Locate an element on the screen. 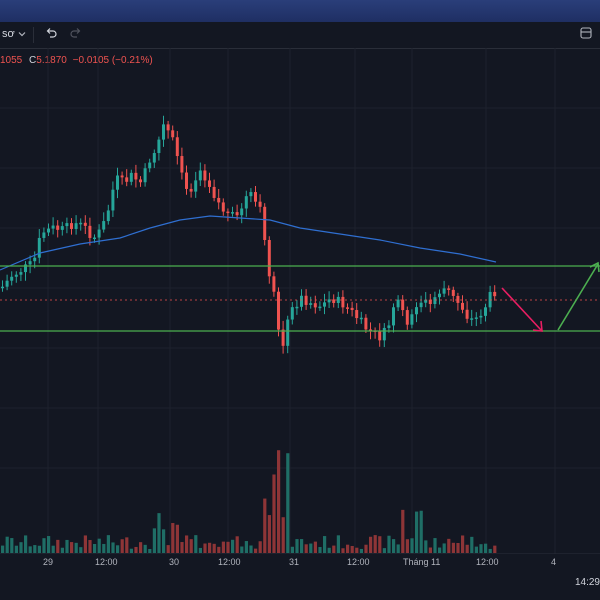 This screenshot has width=600, height=600. undo-icon is located at coordinates (51, 34).